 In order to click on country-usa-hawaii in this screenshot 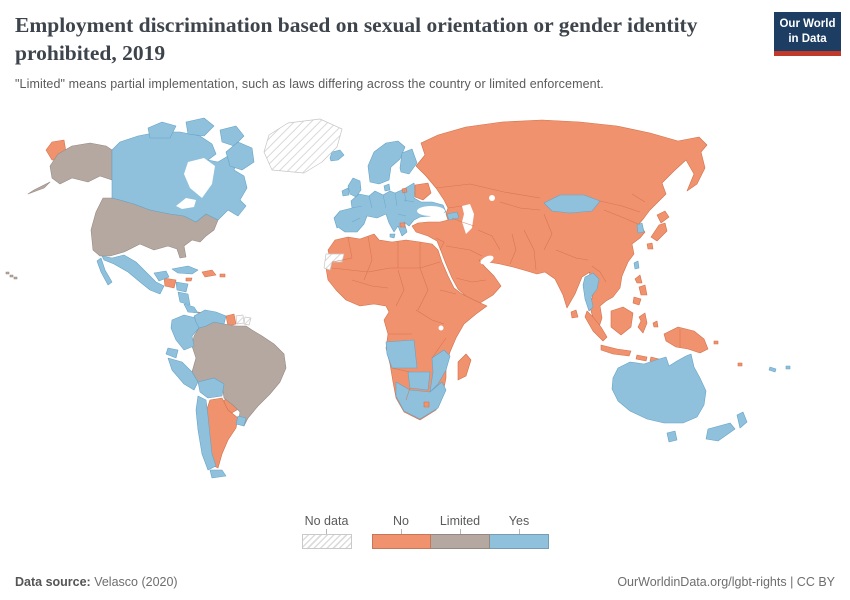, I will do `click(11, 275)`.